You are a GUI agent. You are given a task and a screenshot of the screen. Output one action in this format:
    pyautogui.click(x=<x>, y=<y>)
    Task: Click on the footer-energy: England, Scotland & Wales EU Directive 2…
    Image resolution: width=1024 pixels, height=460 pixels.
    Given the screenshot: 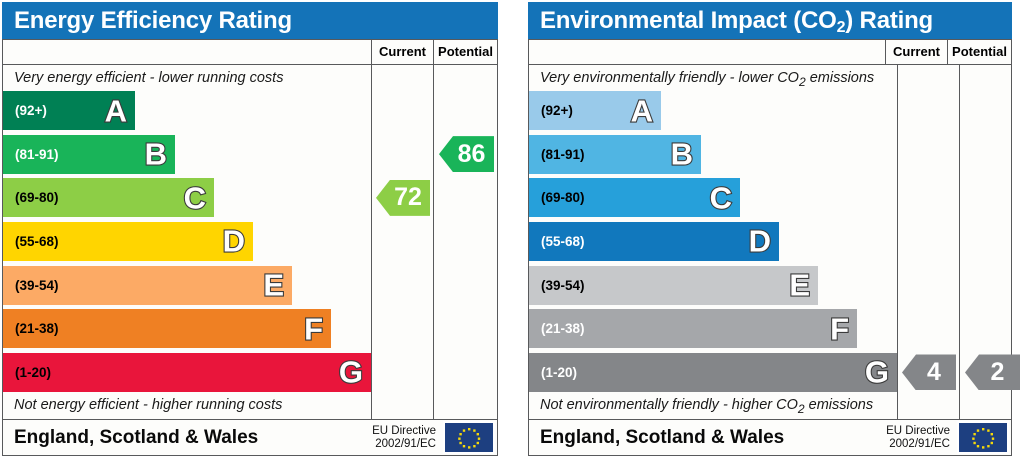 What is the action you would take?
    pyautogui.click(x=250, y=438)
    